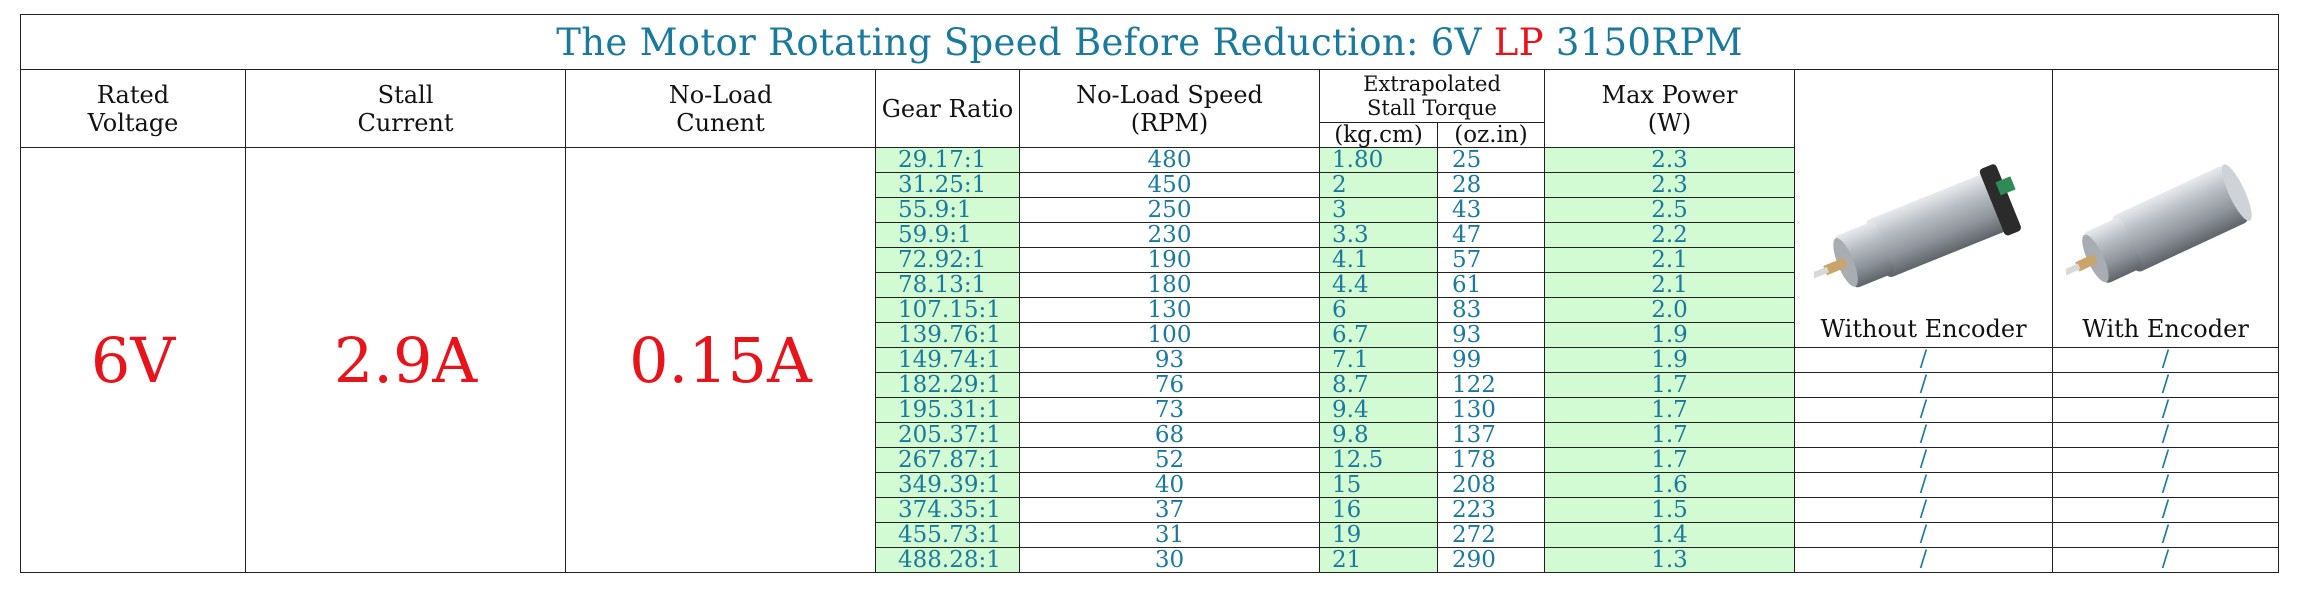 The image size is (2300, 598). I want to click on table-row: 107.15:1 130 6 83 2.0, so click(1150, 310).